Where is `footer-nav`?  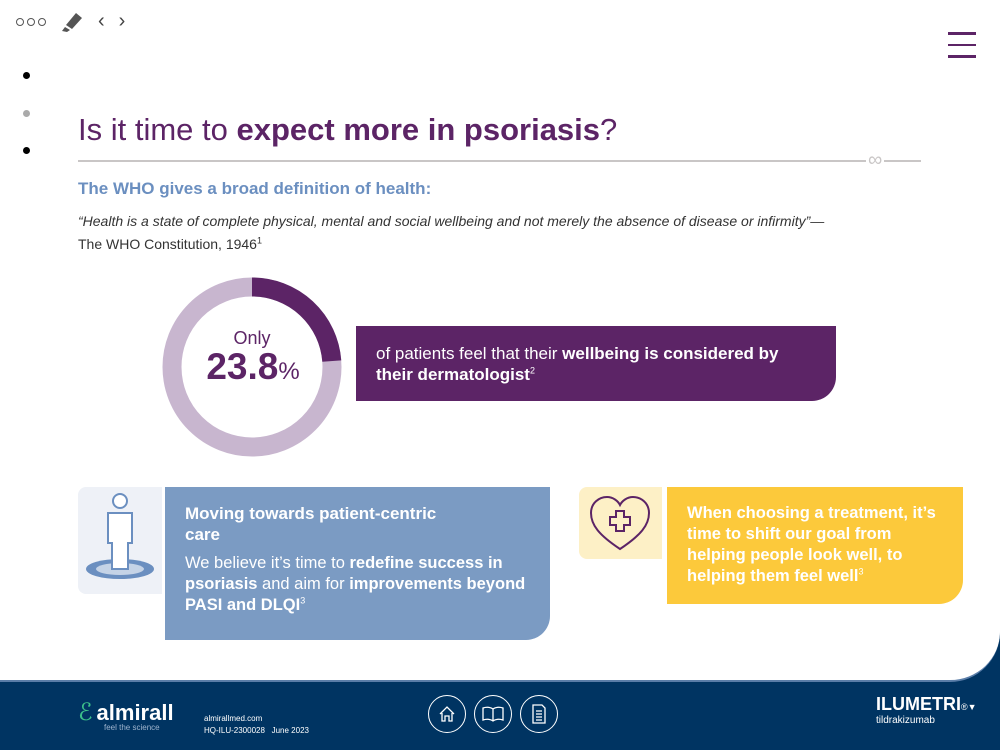 footer-nav is located at coordinates (493, 714).